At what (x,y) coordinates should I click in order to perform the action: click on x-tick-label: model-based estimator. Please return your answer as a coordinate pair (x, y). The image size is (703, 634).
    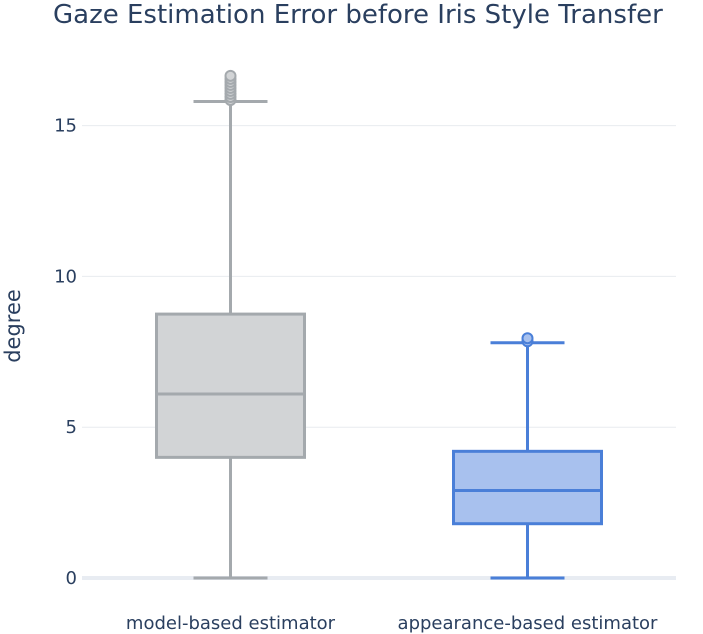
    Looking at the image, I should click on (231, 623).